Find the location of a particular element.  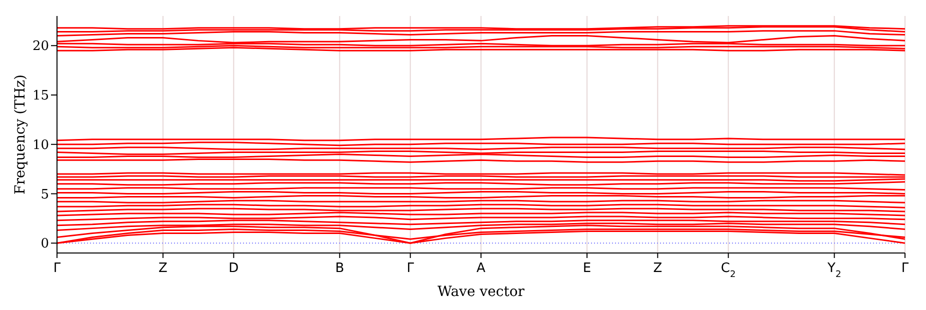

y-tick-label: 20 is located at coordinates (40, 46).